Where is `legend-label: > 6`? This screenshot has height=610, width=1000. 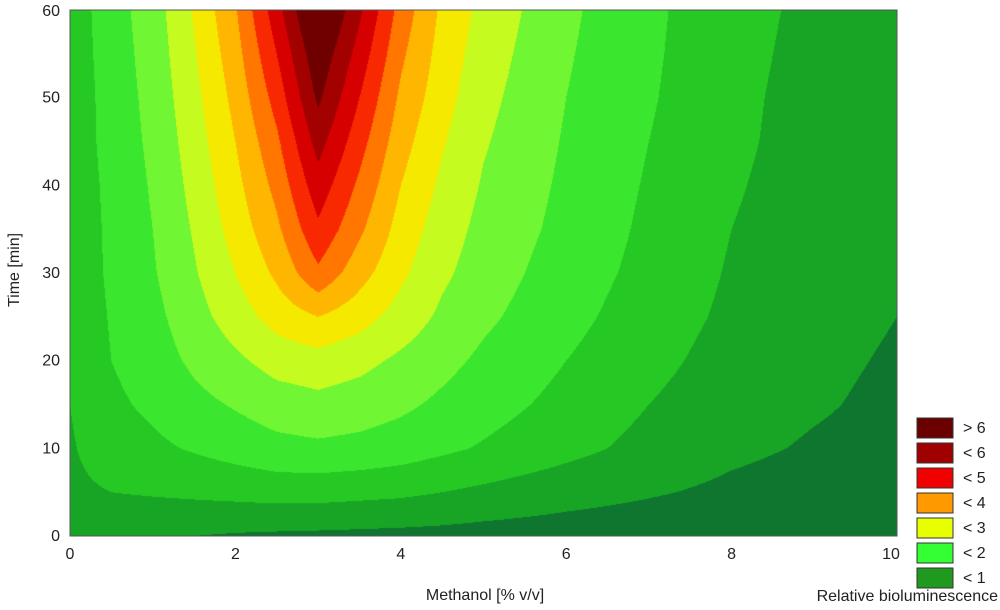 legend-label: > 6 is located at coordinates (974, 428).